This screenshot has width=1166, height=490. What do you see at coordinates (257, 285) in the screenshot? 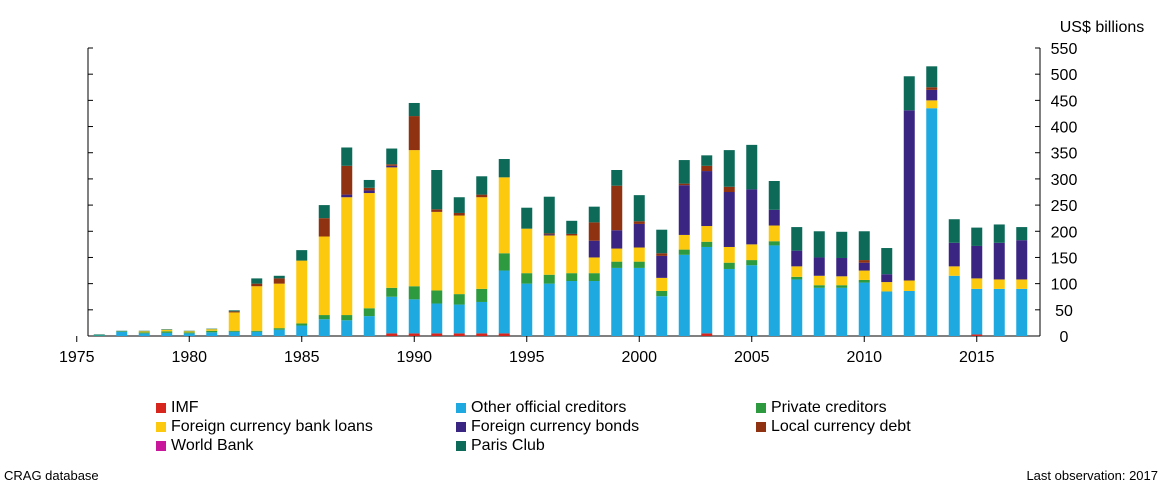
I see `bar-local-currency-debt-1983` at bounding box center [257, 285].